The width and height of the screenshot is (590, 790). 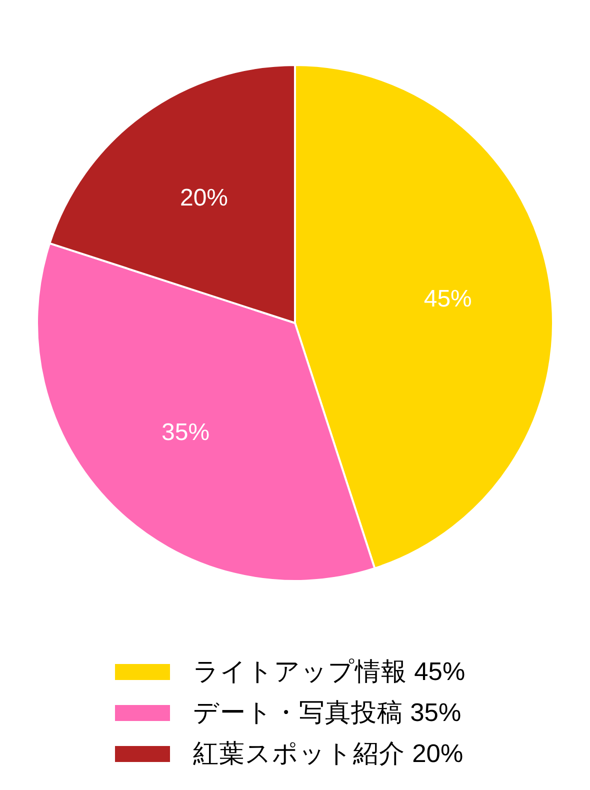 I want to click on data-label: 45%, so click(x=448, y=298).